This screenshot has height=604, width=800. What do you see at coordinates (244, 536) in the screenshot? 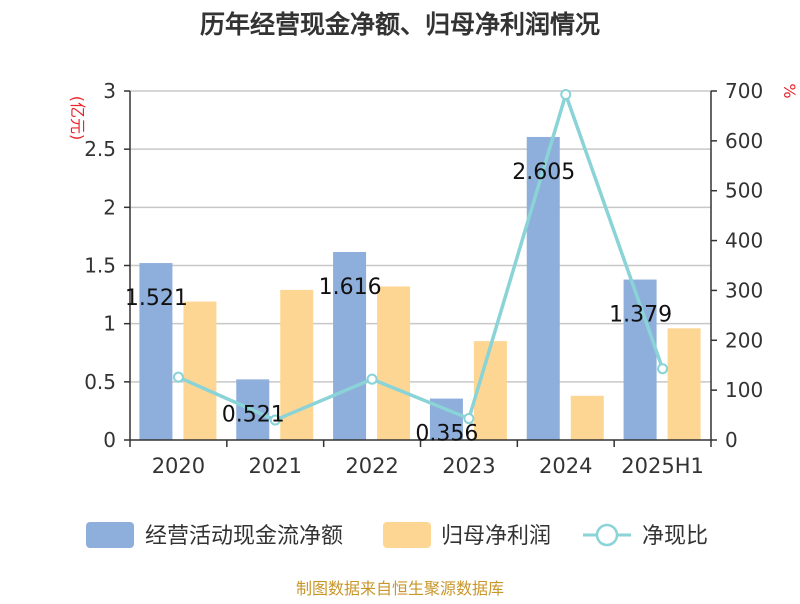
I see `legend-label-cash-flow: 经营活动现金流净额` at bounding box center [244, 536].